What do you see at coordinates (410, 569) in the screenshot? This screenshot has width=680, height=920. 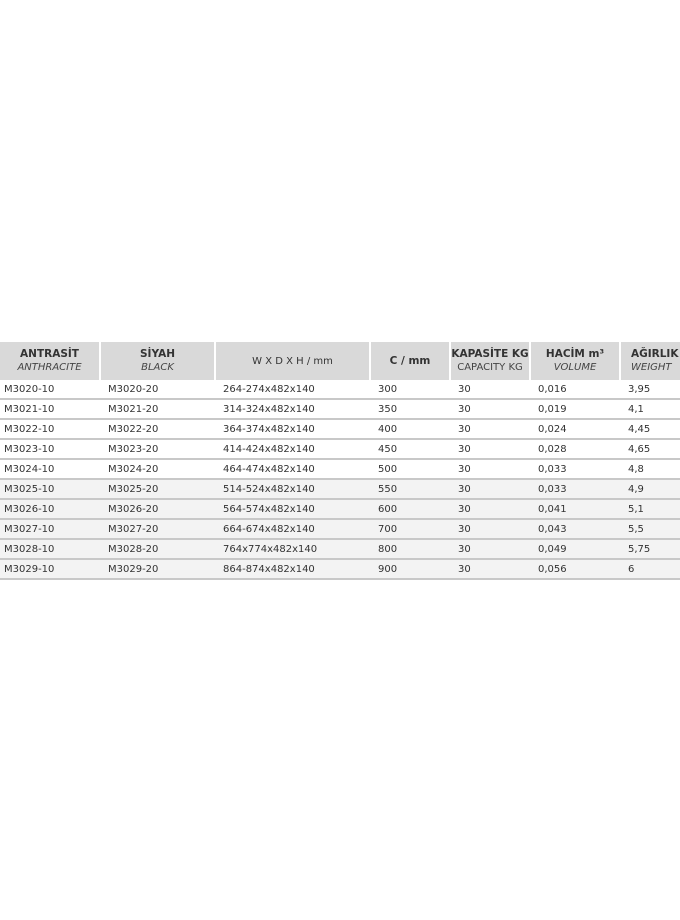 I see `cell-c-mm: 900` at bounding box center [410, 569].